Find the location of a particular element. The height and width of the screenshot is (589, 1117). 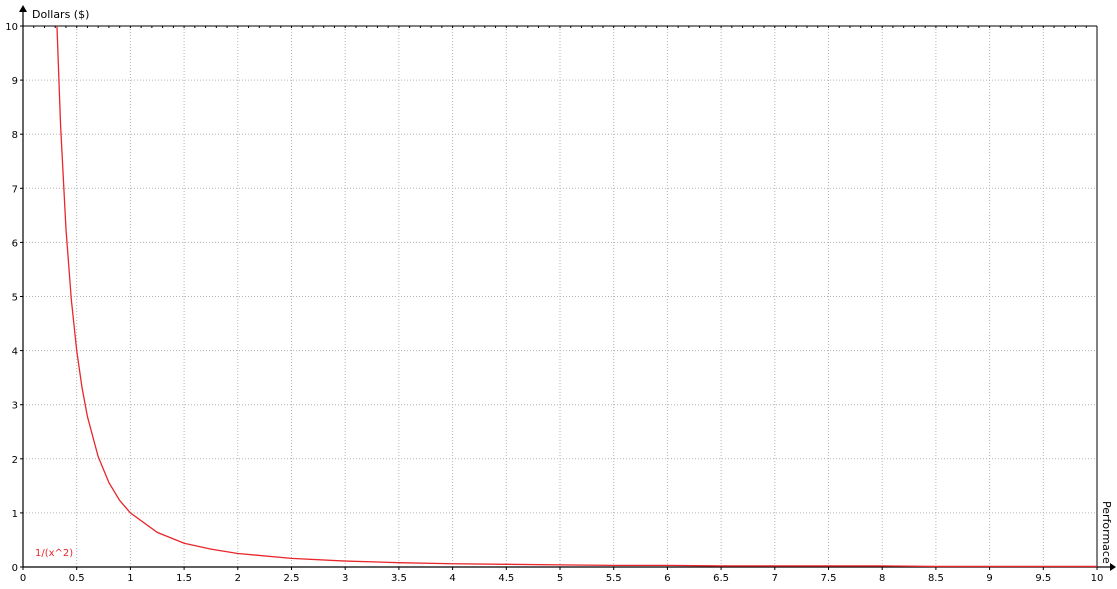

x-tick-label: 0 is located at coordinates (23, 578).